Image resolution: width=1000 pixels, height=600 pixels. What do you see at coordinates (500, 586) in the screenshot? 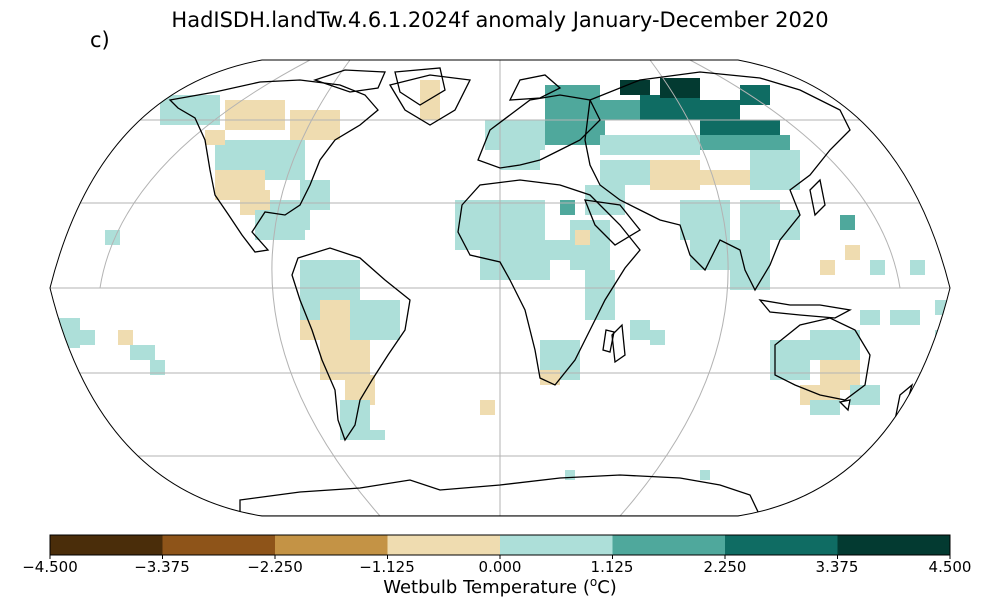
I see `colorbar-label: Wetbulb Temperature (oC)` at bounding box center [500, 586].